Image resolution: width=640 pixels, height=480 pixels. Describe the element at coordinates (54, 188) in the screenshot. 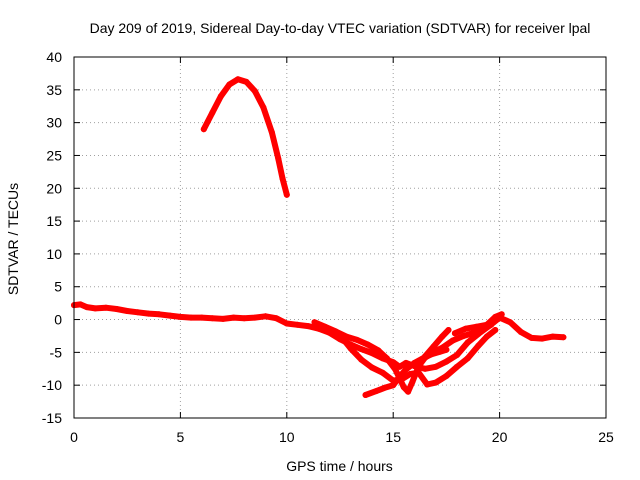

I see `y-tick-label: 20` at that location.